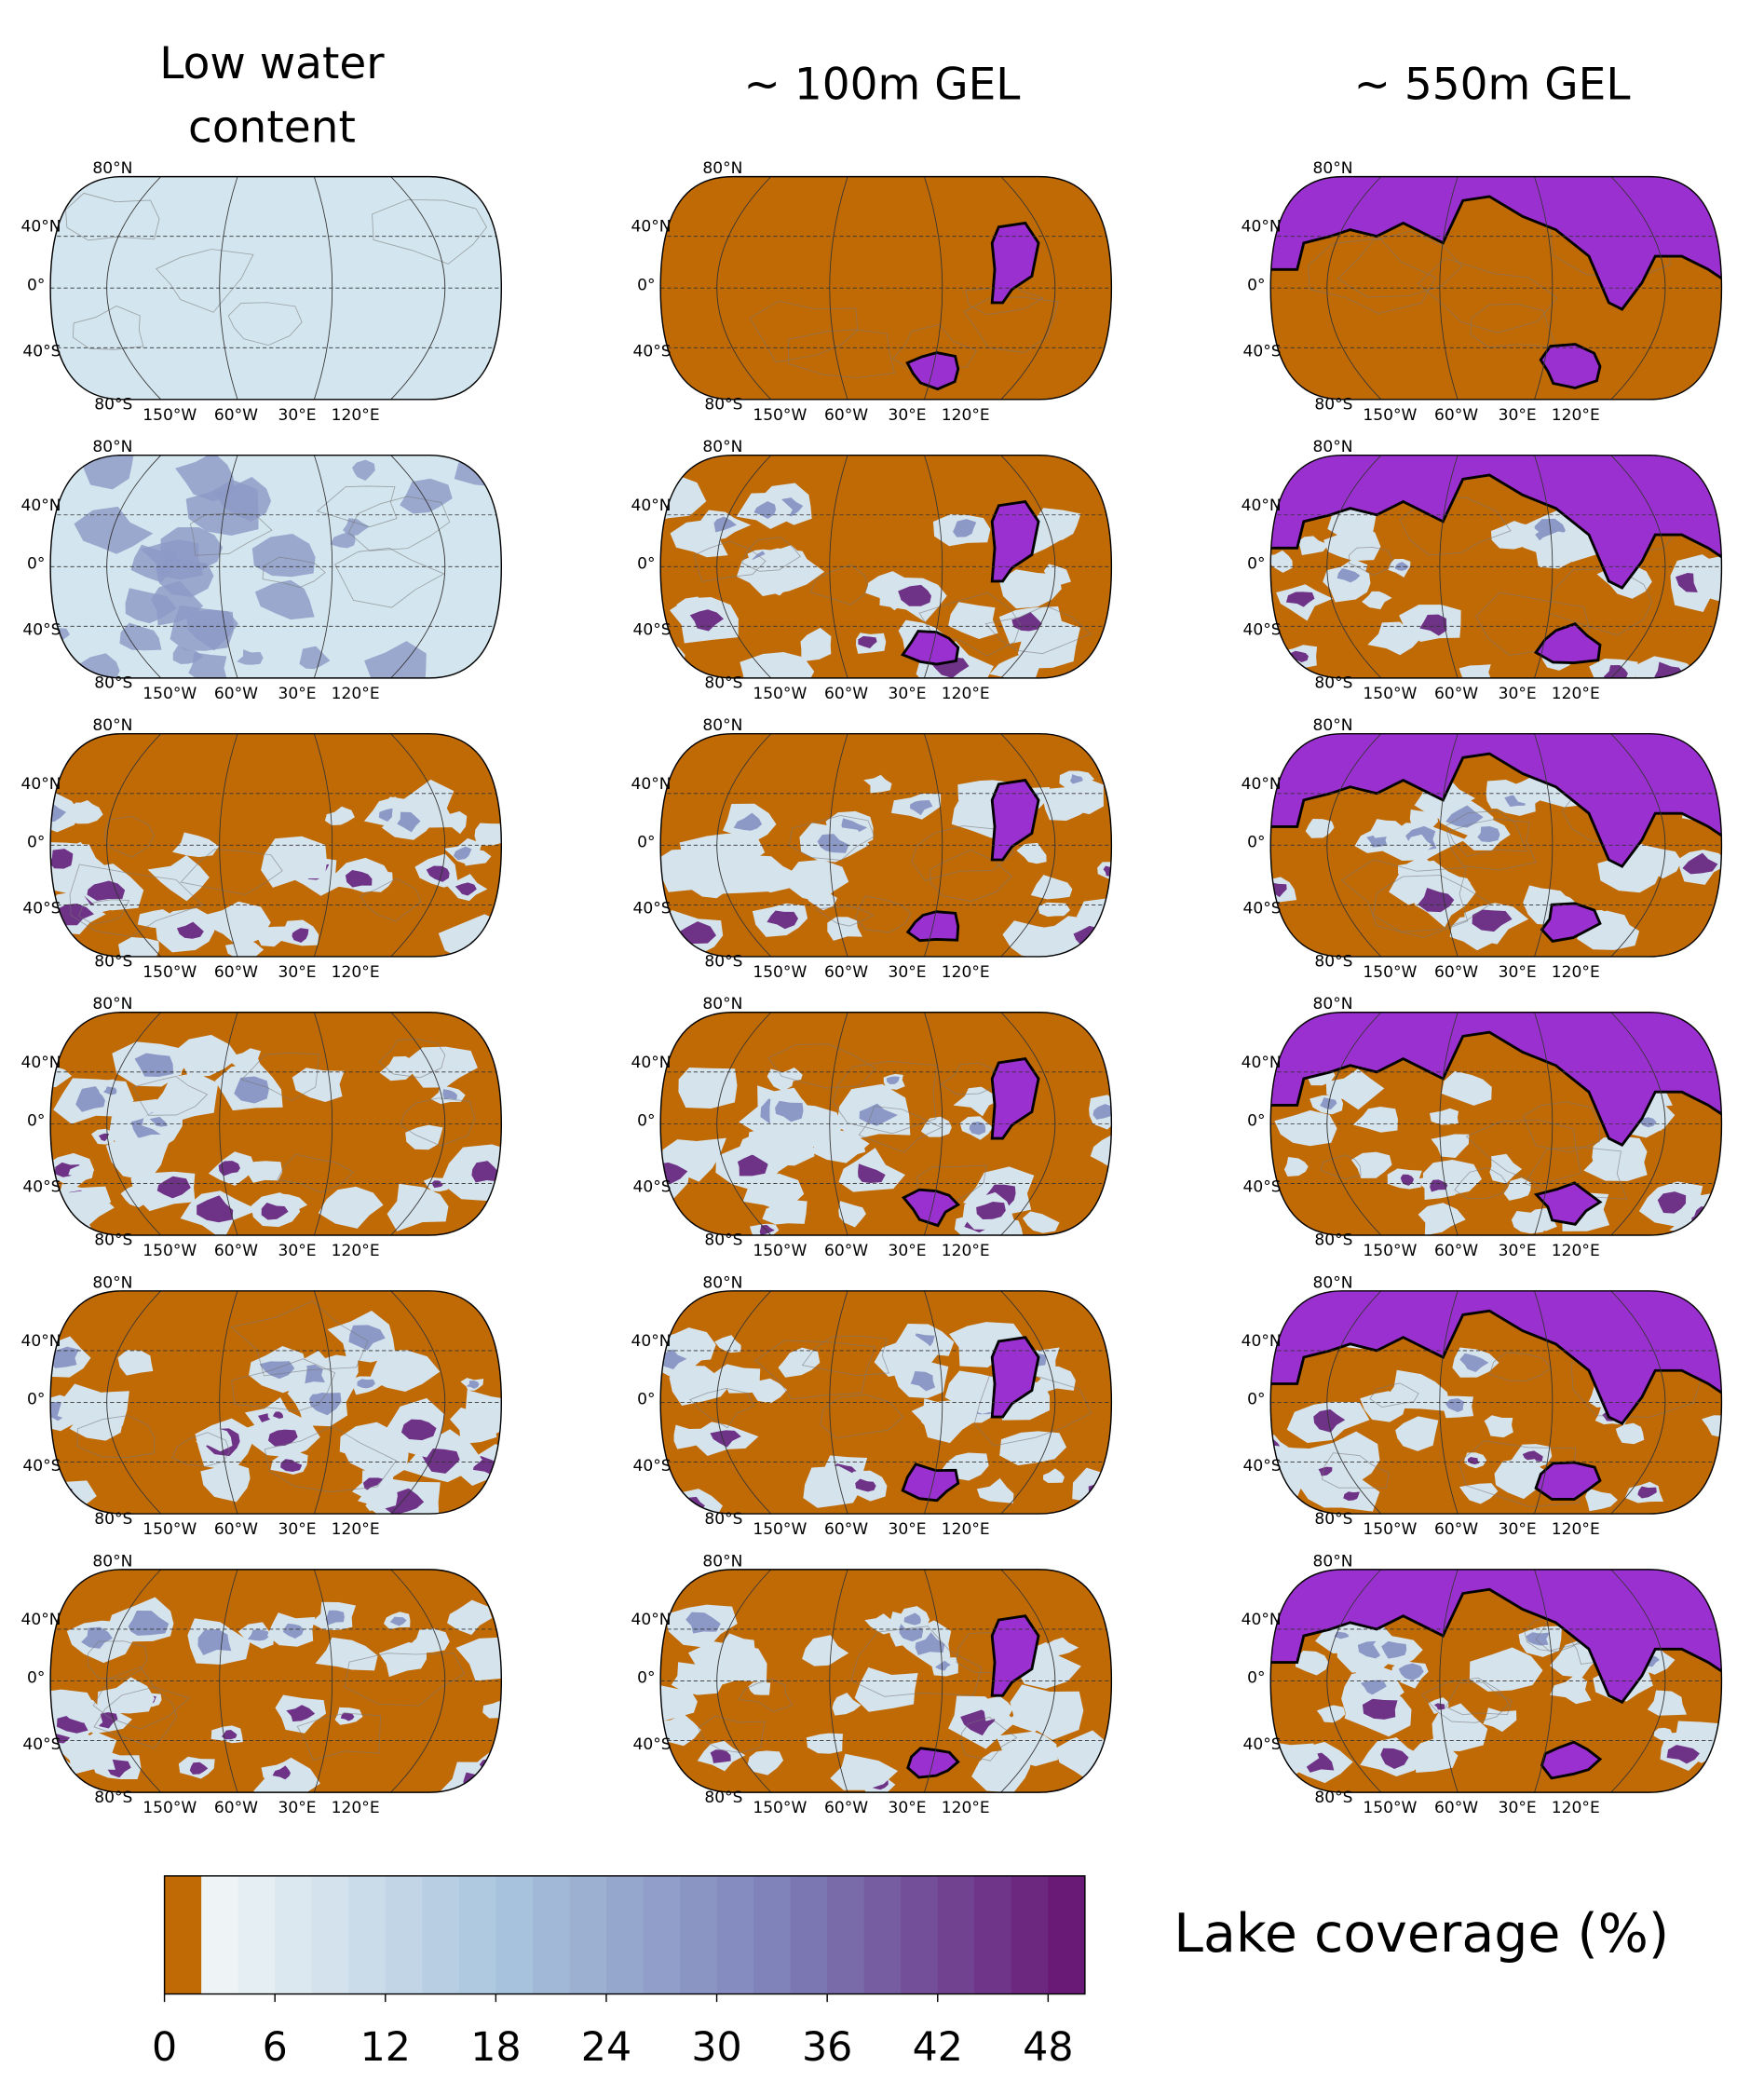  I want to click on colorbar-tick-label: 6, so click(275, 2048).